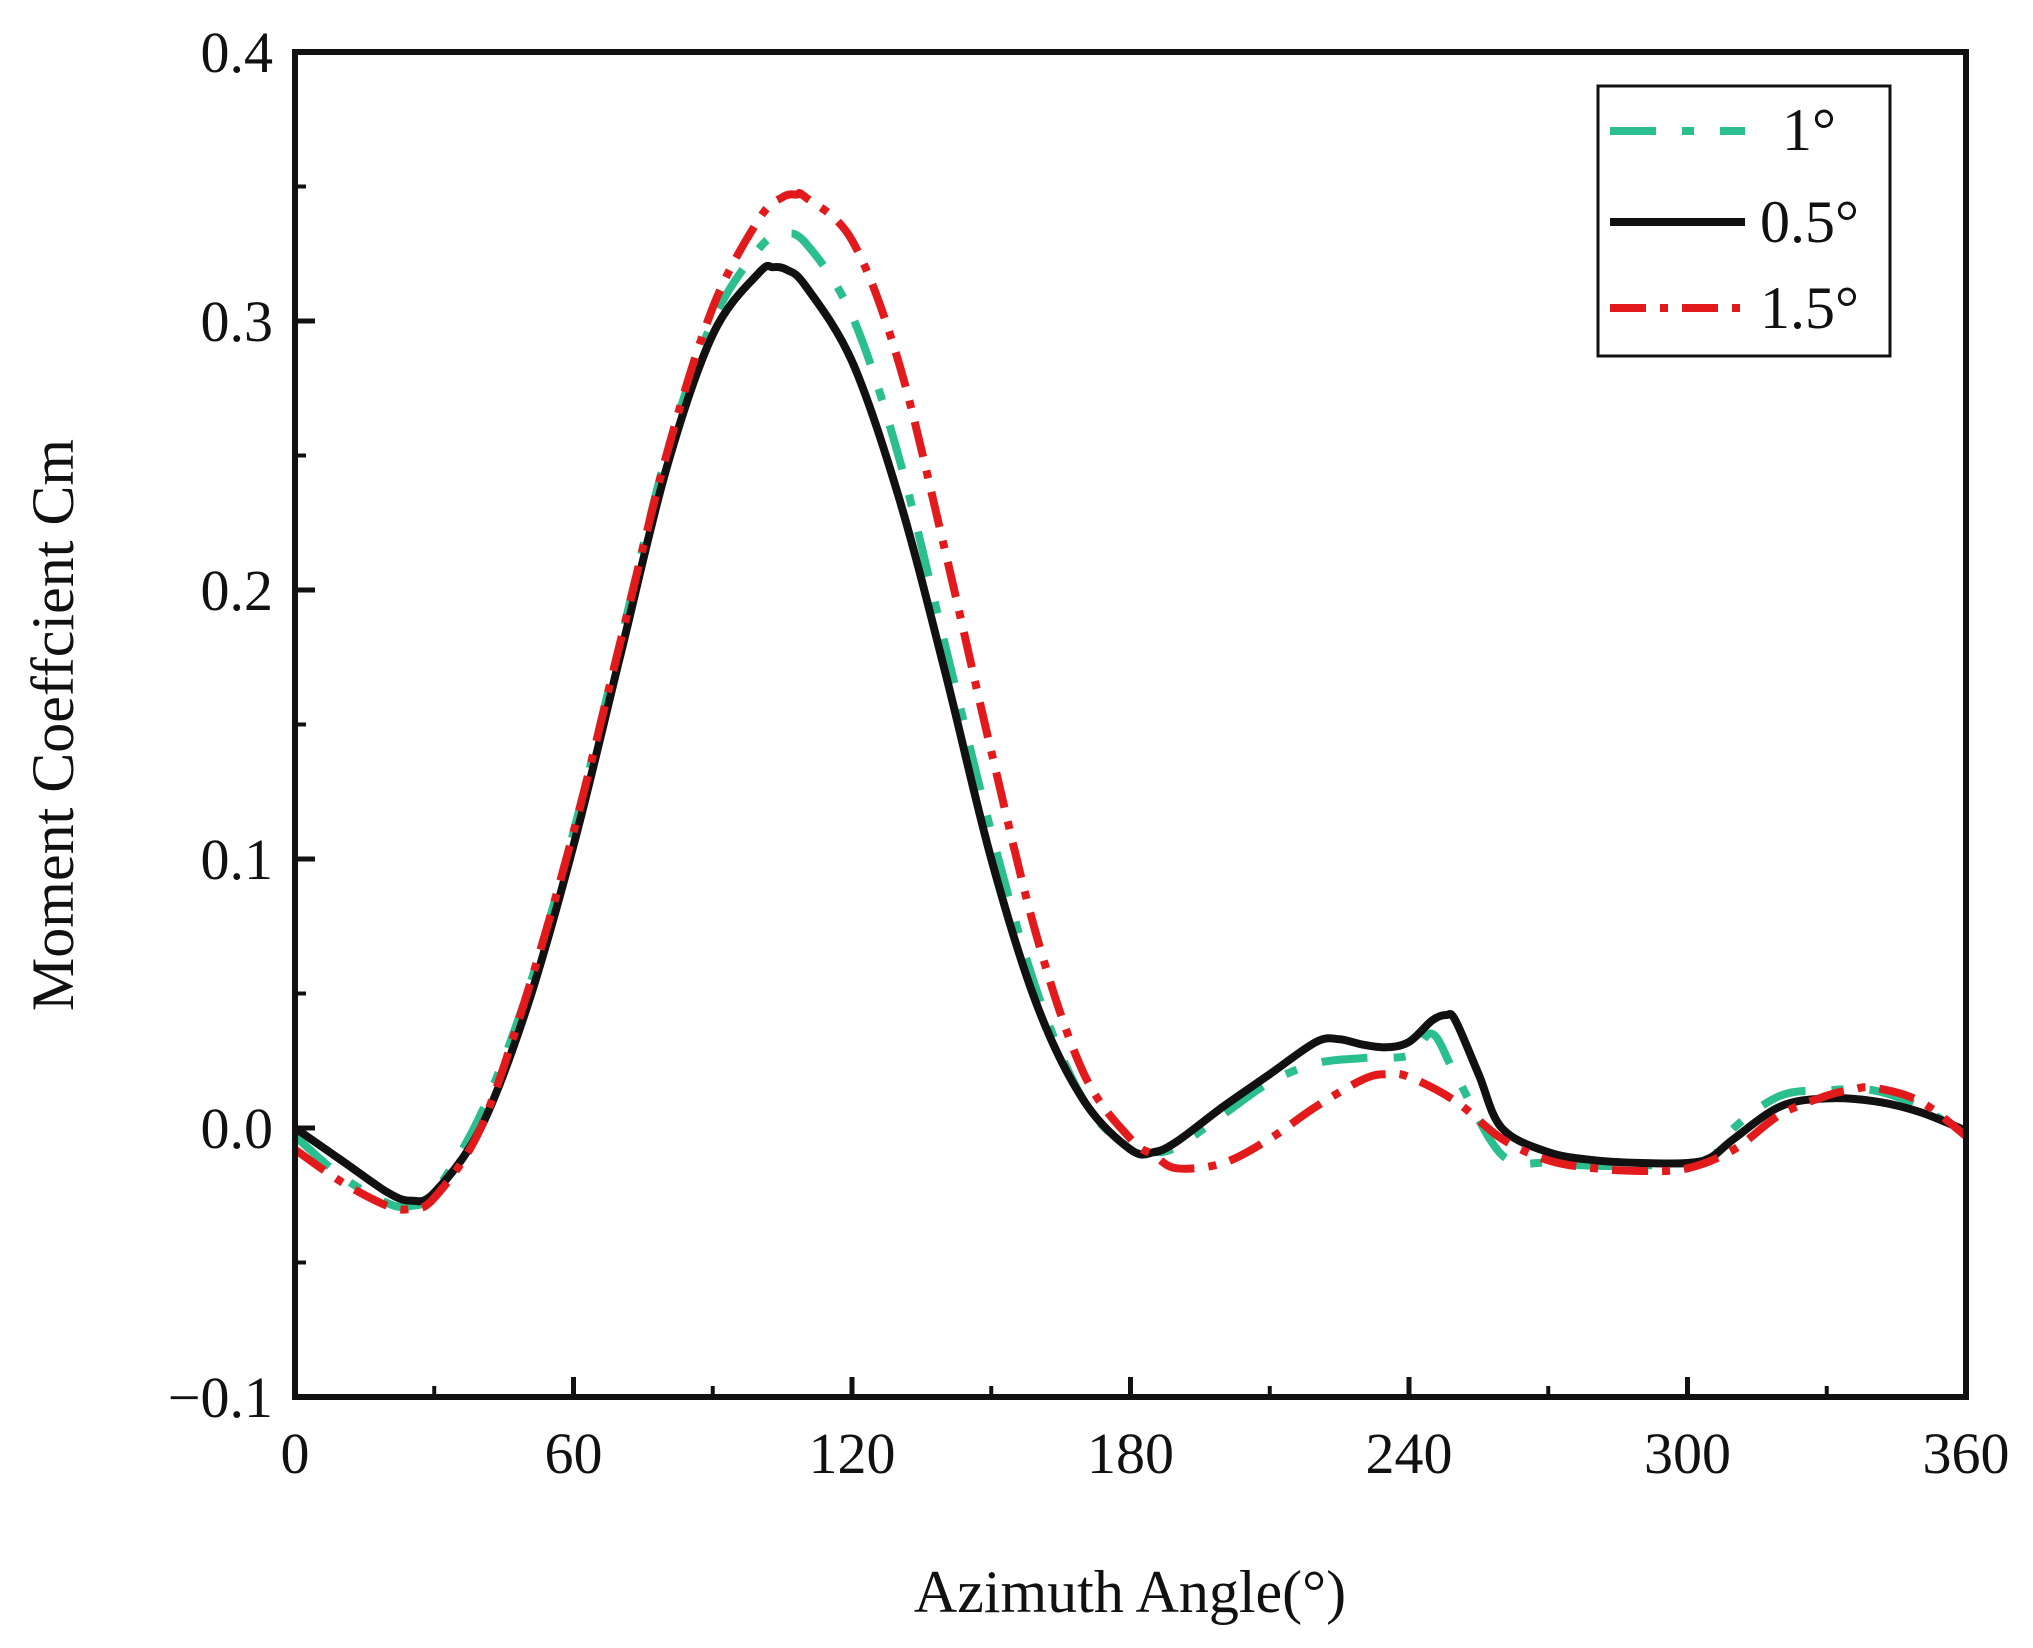  What do you see at coordinates (237, 590) in the screenshot?
I see `y-tick-label-0-2: 0.2` at bounding box center [237, 590].